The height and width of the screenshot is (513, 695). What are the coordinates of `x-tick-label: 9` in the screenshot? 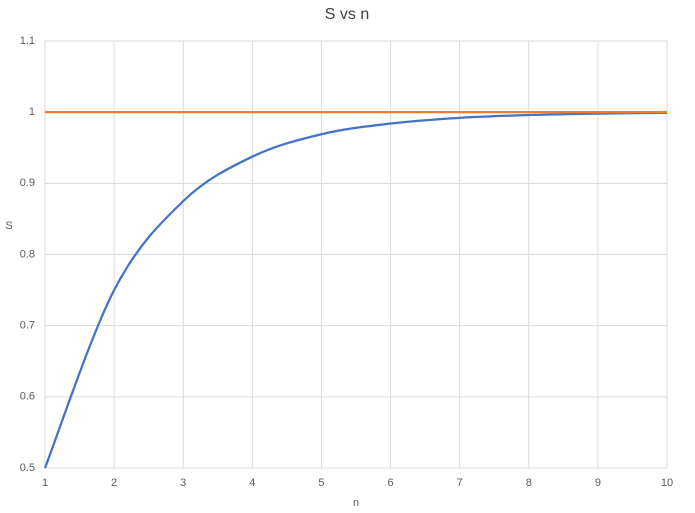 It's located at (598, 483).